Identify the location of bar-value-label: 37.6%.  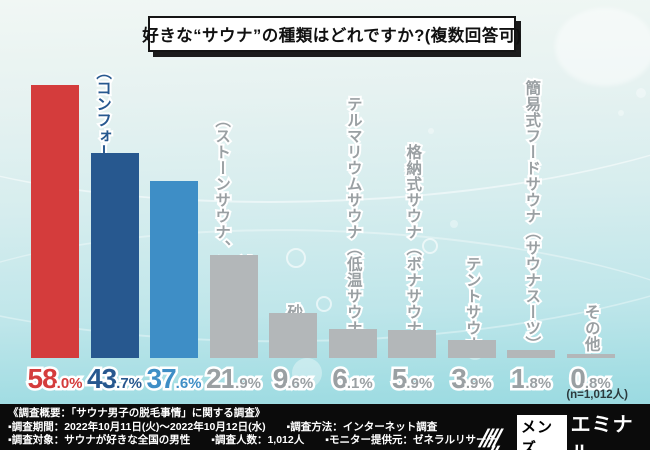
(174, 379).